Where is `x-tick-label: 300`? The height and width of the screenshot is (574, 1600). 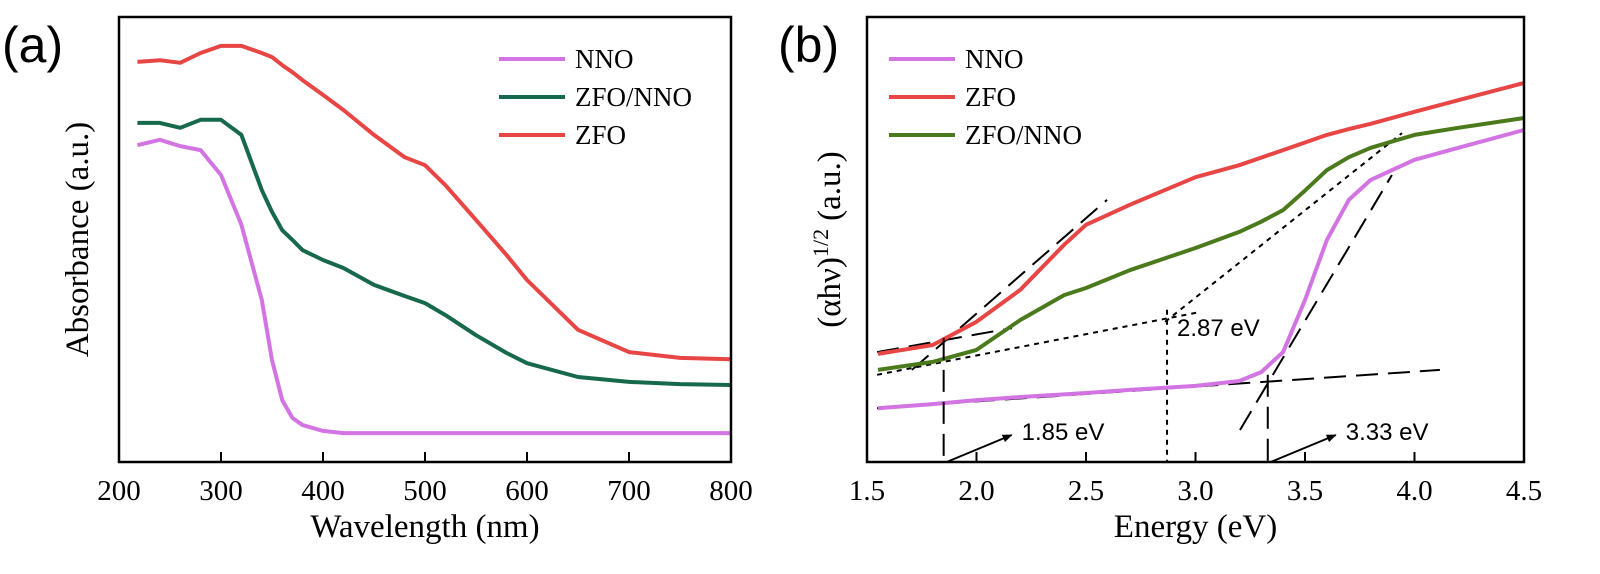
x-tick-label: 300 is located at coordinates (221, 491).